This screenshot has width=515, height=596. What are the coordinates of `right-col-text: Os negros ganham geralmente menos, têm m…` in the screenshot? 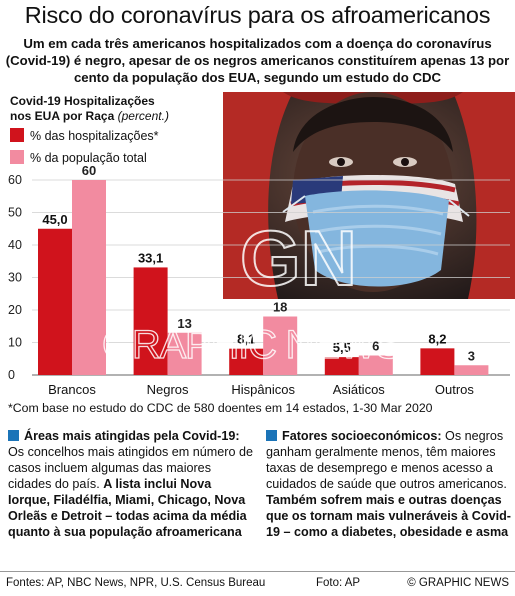 It's located at (386, 460).